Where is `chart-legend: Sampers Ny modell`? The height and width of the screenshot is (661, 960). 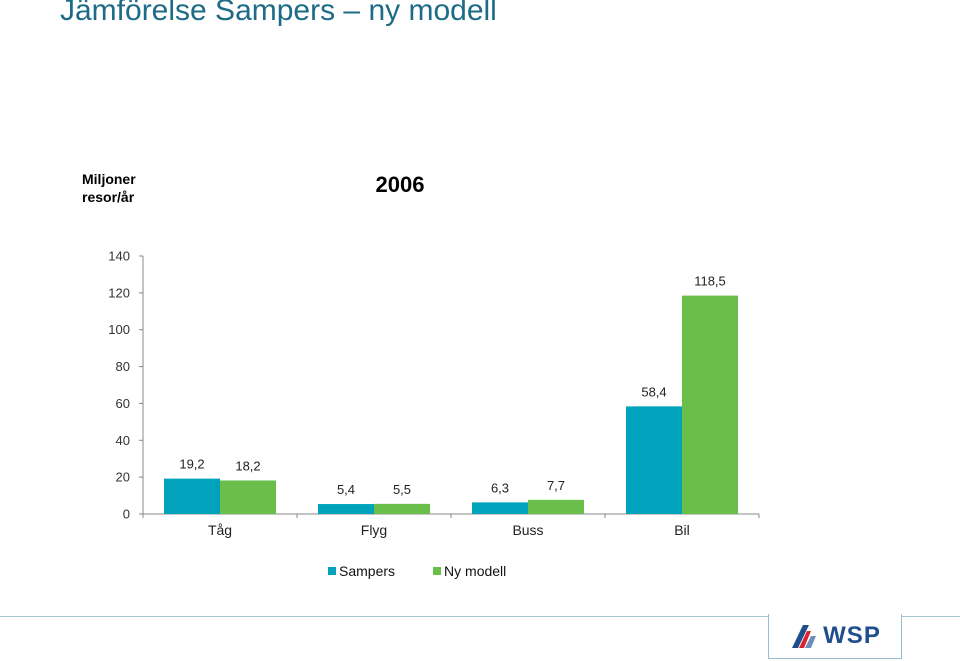
chart-legend: Sampers Ny modell is located at coordinates (417, 571).